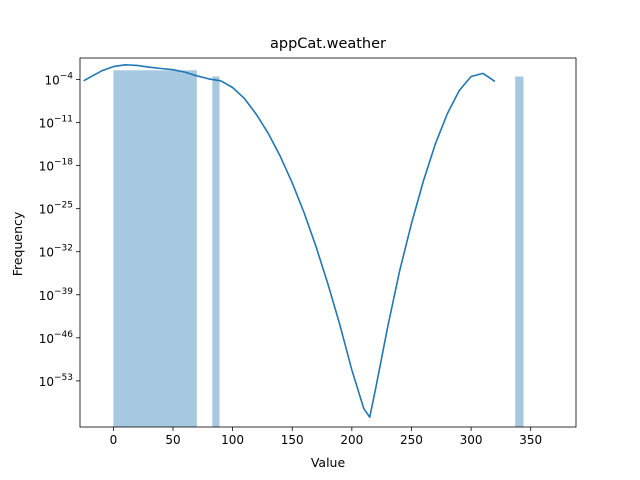  I want to click on chart-title: appCat.weather, so click(328, 44).